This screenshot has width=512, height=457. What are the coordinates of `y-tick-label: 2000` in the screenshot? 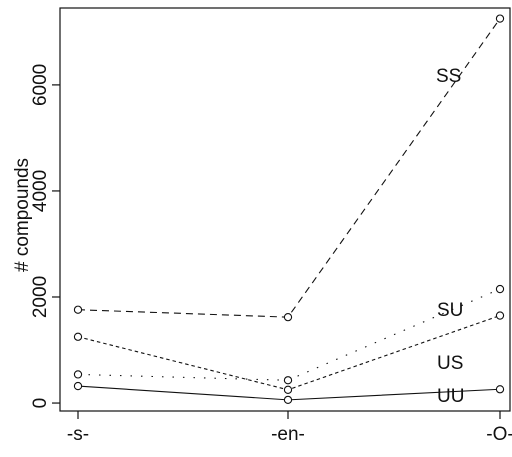 It's located at (40, 297).